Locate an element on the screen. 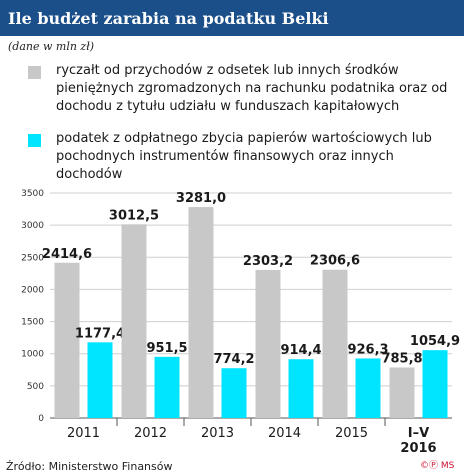  data-label-series-2: 914,4 is located at coordinates (300, 350).